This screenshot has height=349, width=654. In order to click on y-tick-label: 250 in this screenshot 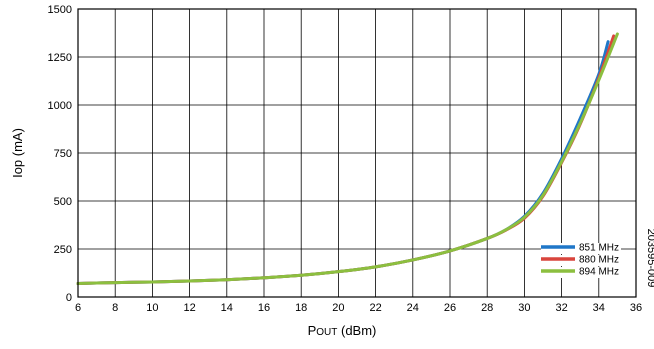, I will do `click(63, 250)`.